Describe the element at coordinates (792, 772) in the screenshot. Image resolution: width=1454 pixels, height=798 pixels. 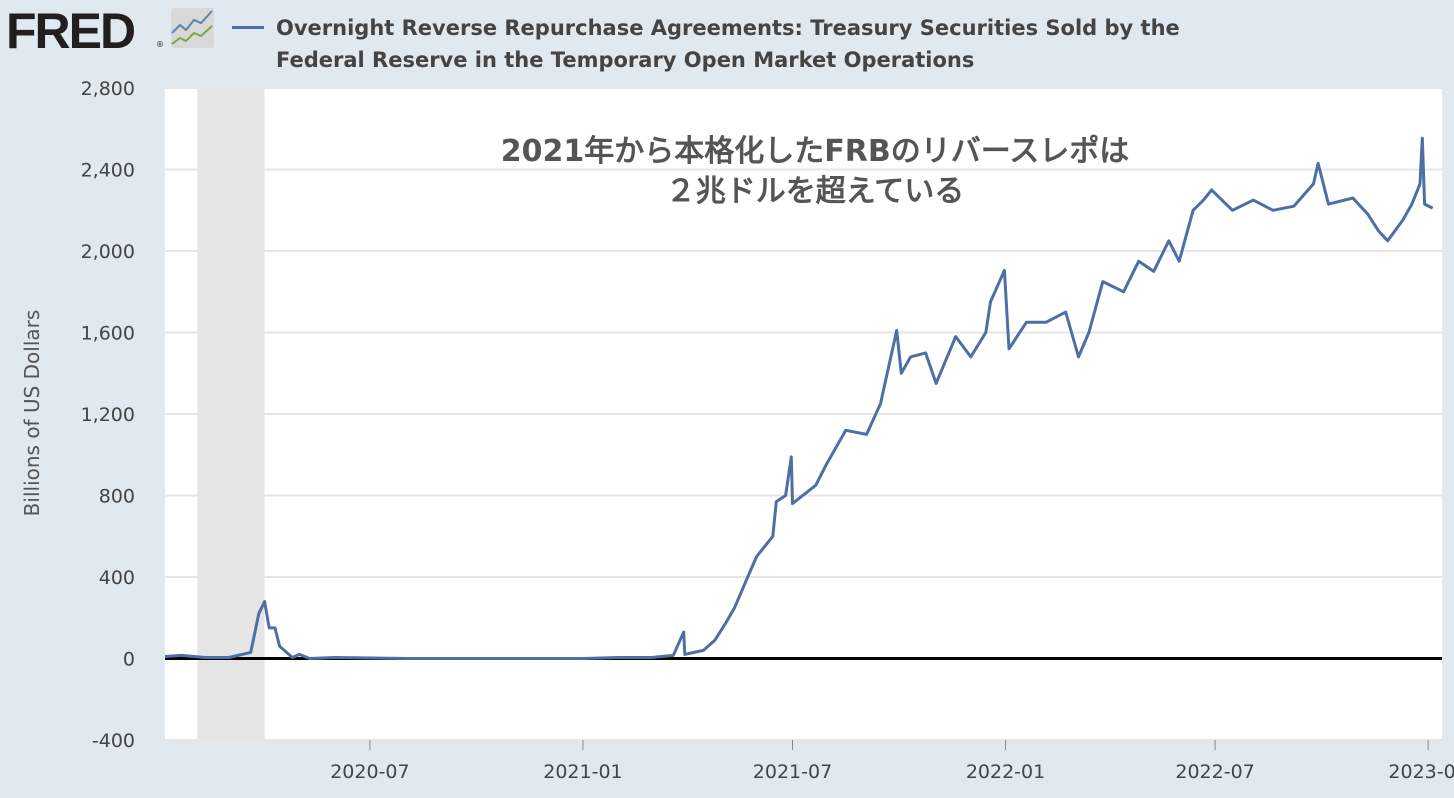
I see `x-tick-label: 2021-07` at that location.